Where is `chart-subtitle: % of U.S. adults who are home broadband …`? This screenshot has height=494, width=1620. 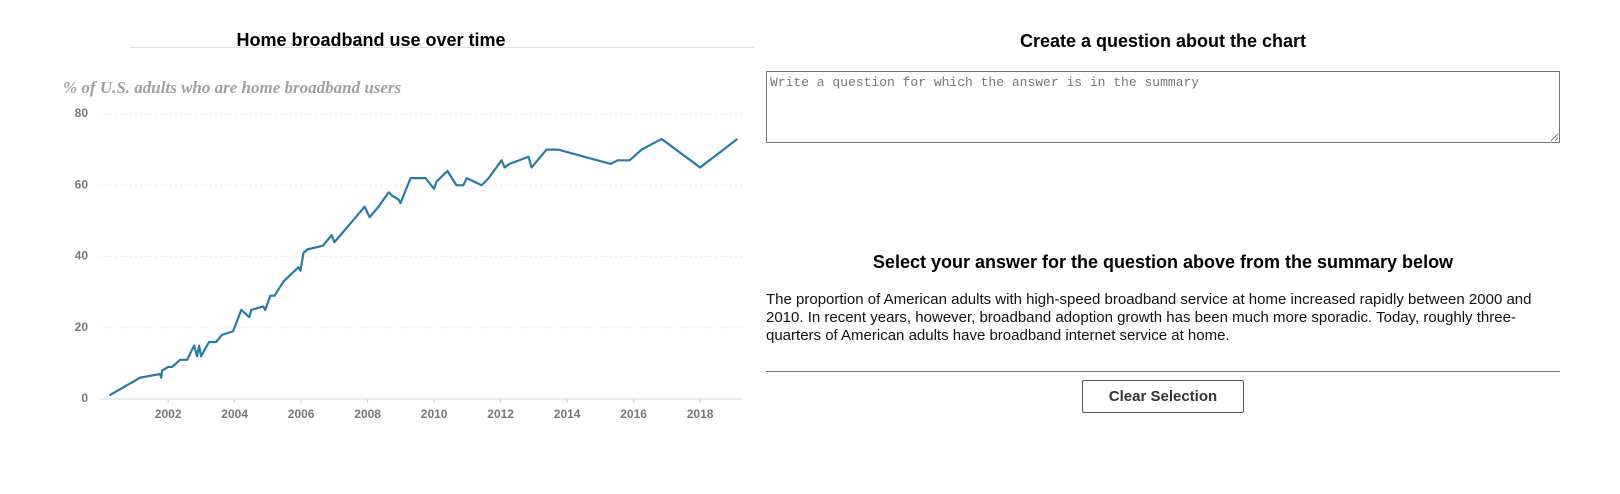 chart-subtitle: % of U.S. adults who are home broadband … is located at coordinates (232, 87).